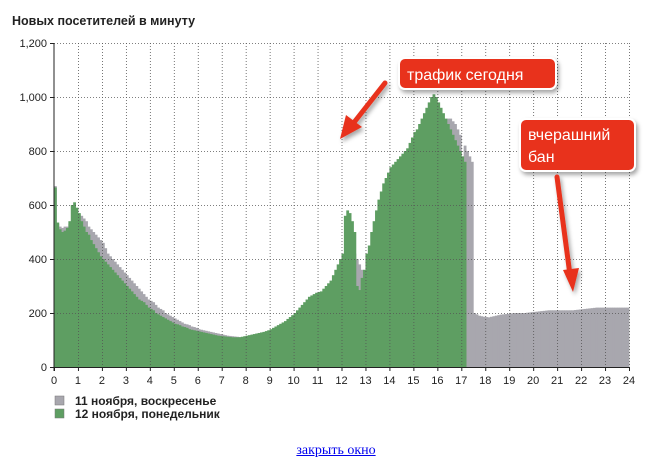  What do you see at coordinates (389, 381) in the screenshot?
I see `x-tick-label: 14` at bounding box center [389, 381].